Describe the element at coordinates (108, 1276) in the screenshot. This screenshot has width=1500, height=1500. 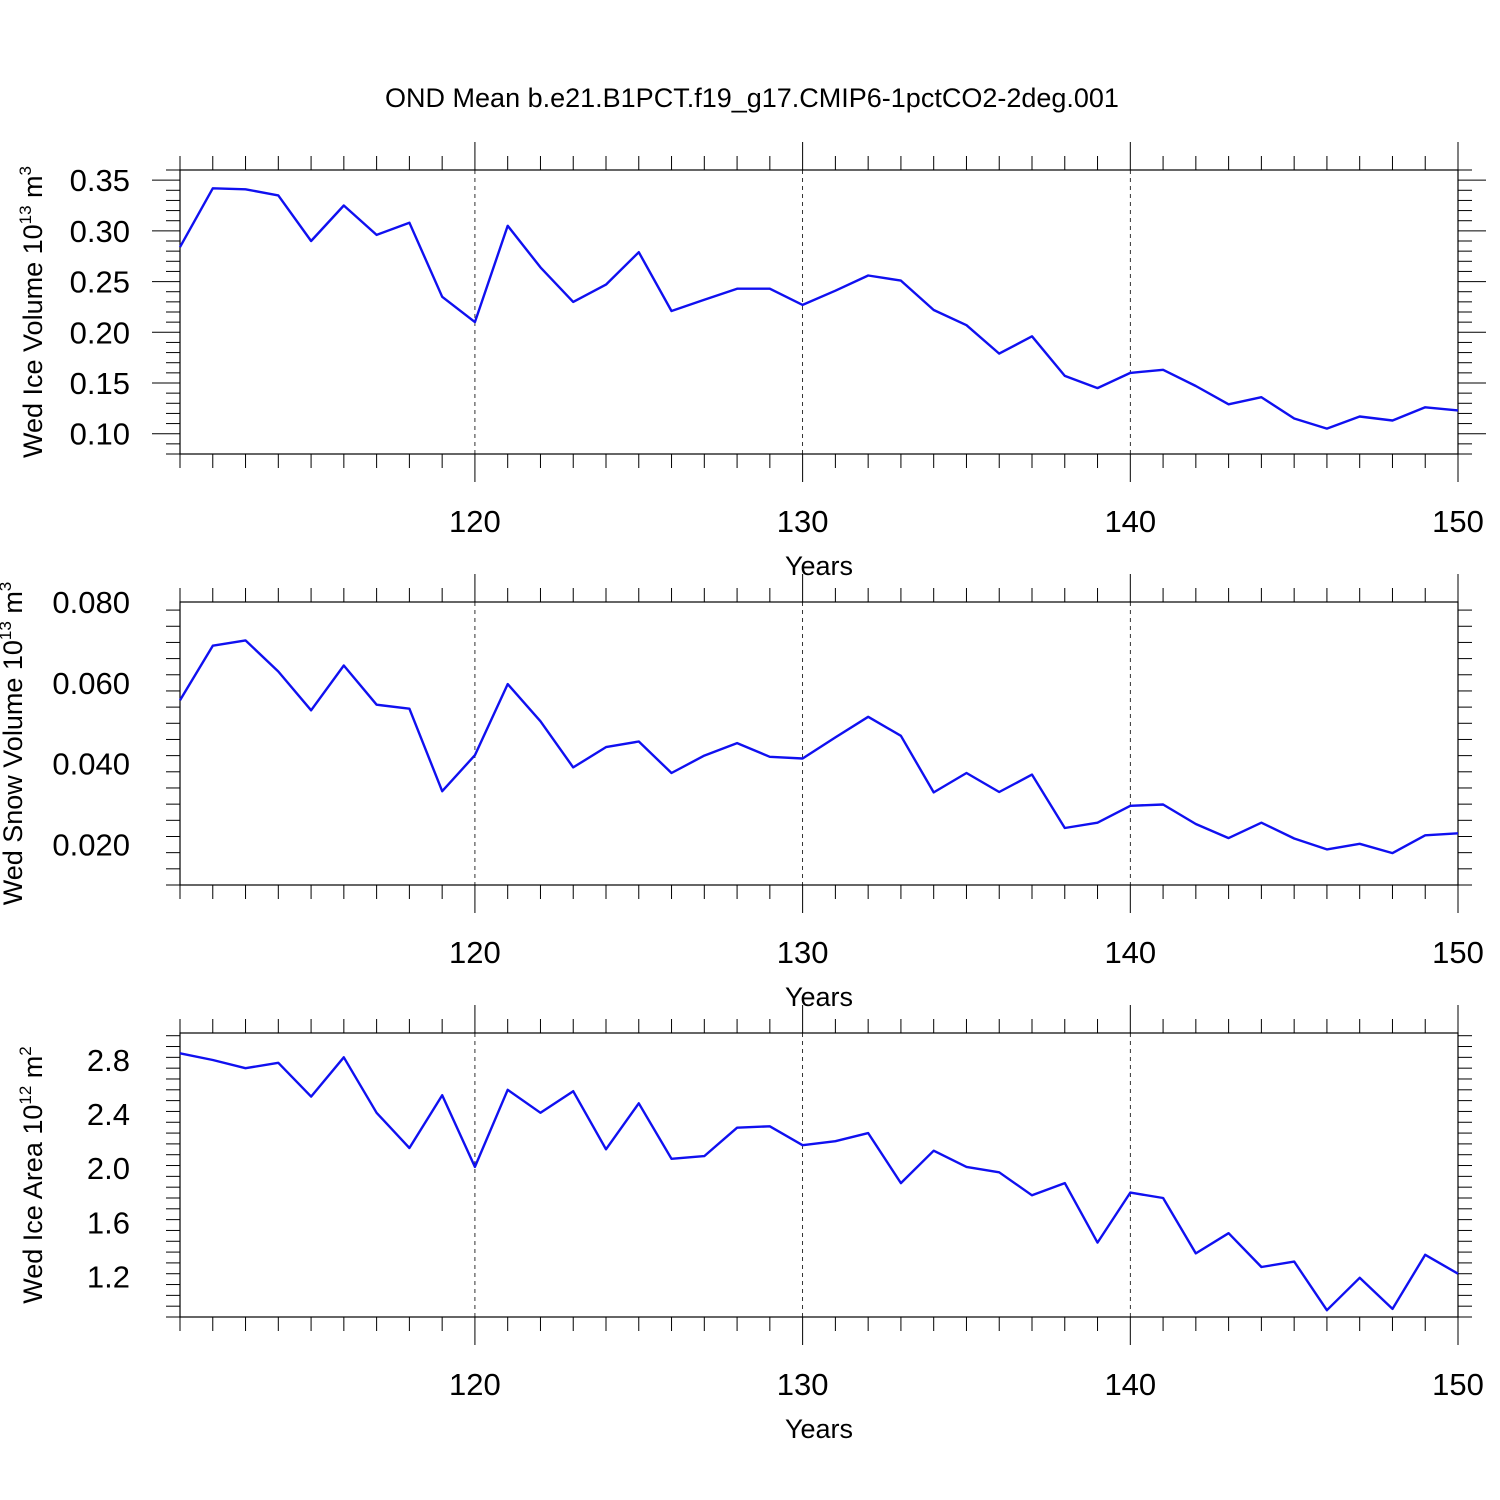
I see `y-tick-label: 1.2` at that location.